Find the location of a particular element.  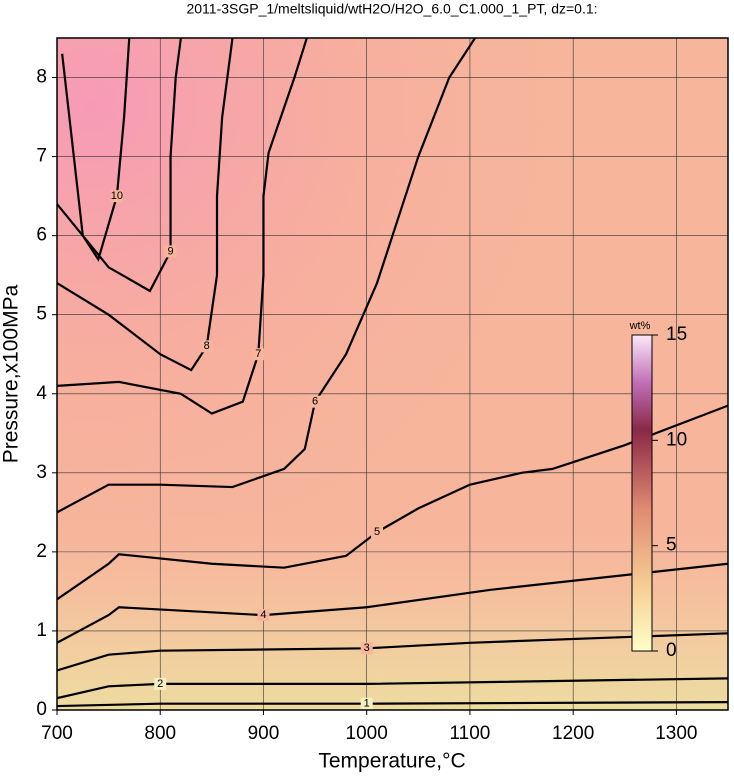

x-tick-label: 800 is located at coordinates (160, 733).